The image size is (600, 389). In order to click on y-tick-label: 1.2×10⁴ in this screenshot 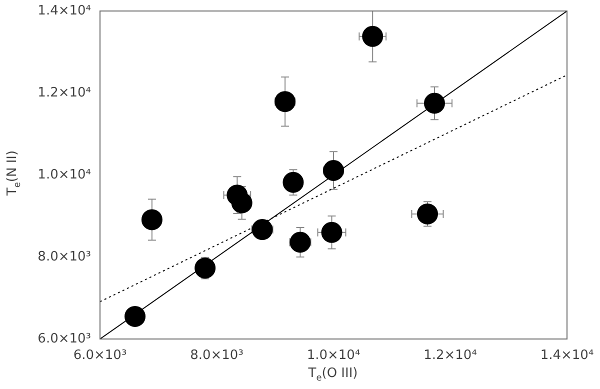, I will do `click(64, 92)`.